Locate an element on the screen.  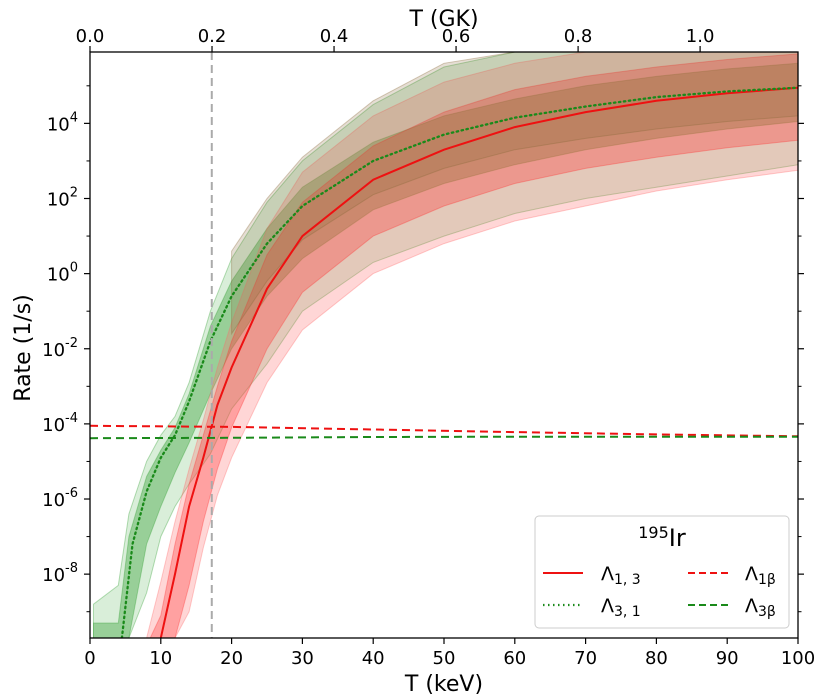
y-tick-label: 10² is located at coordinates (62, 198).